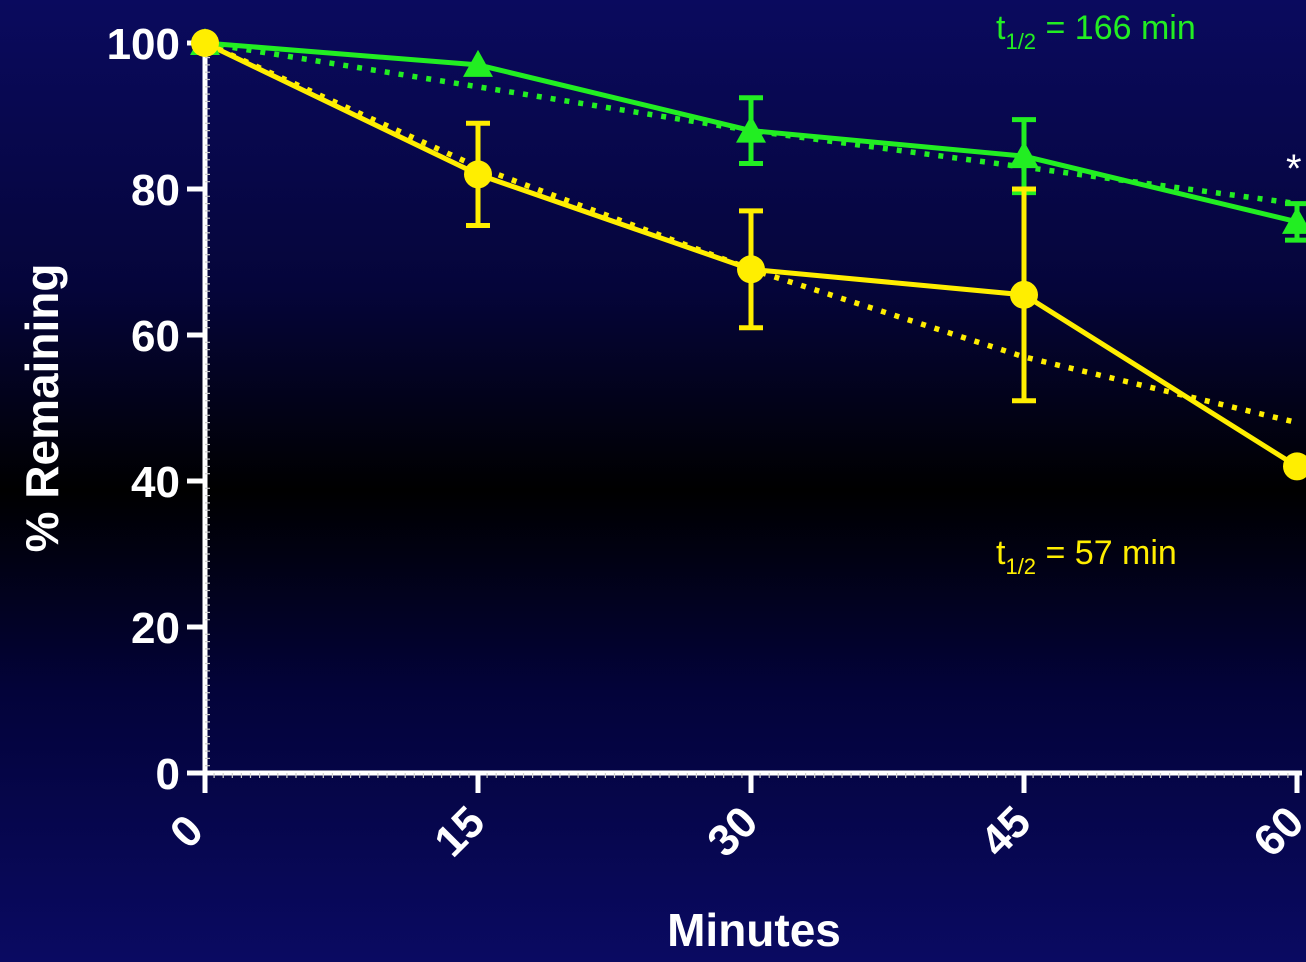 The image size is (1306, 962). Describe the element at coordinates (732, 831) in the screenshot. I see `x-tick-label: 30` at that location.